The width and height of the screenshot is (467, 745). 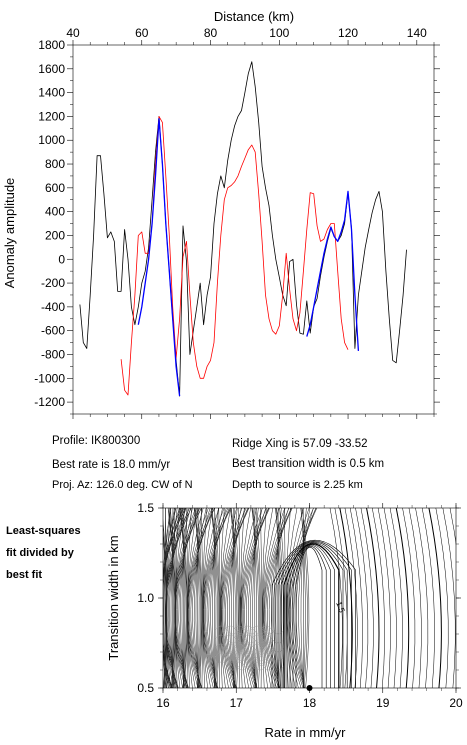 What do you see at coordinates (237, 703) in the screenshot?
I see `bottom-x-tick-label: 17` at bounding box center [237, 703].